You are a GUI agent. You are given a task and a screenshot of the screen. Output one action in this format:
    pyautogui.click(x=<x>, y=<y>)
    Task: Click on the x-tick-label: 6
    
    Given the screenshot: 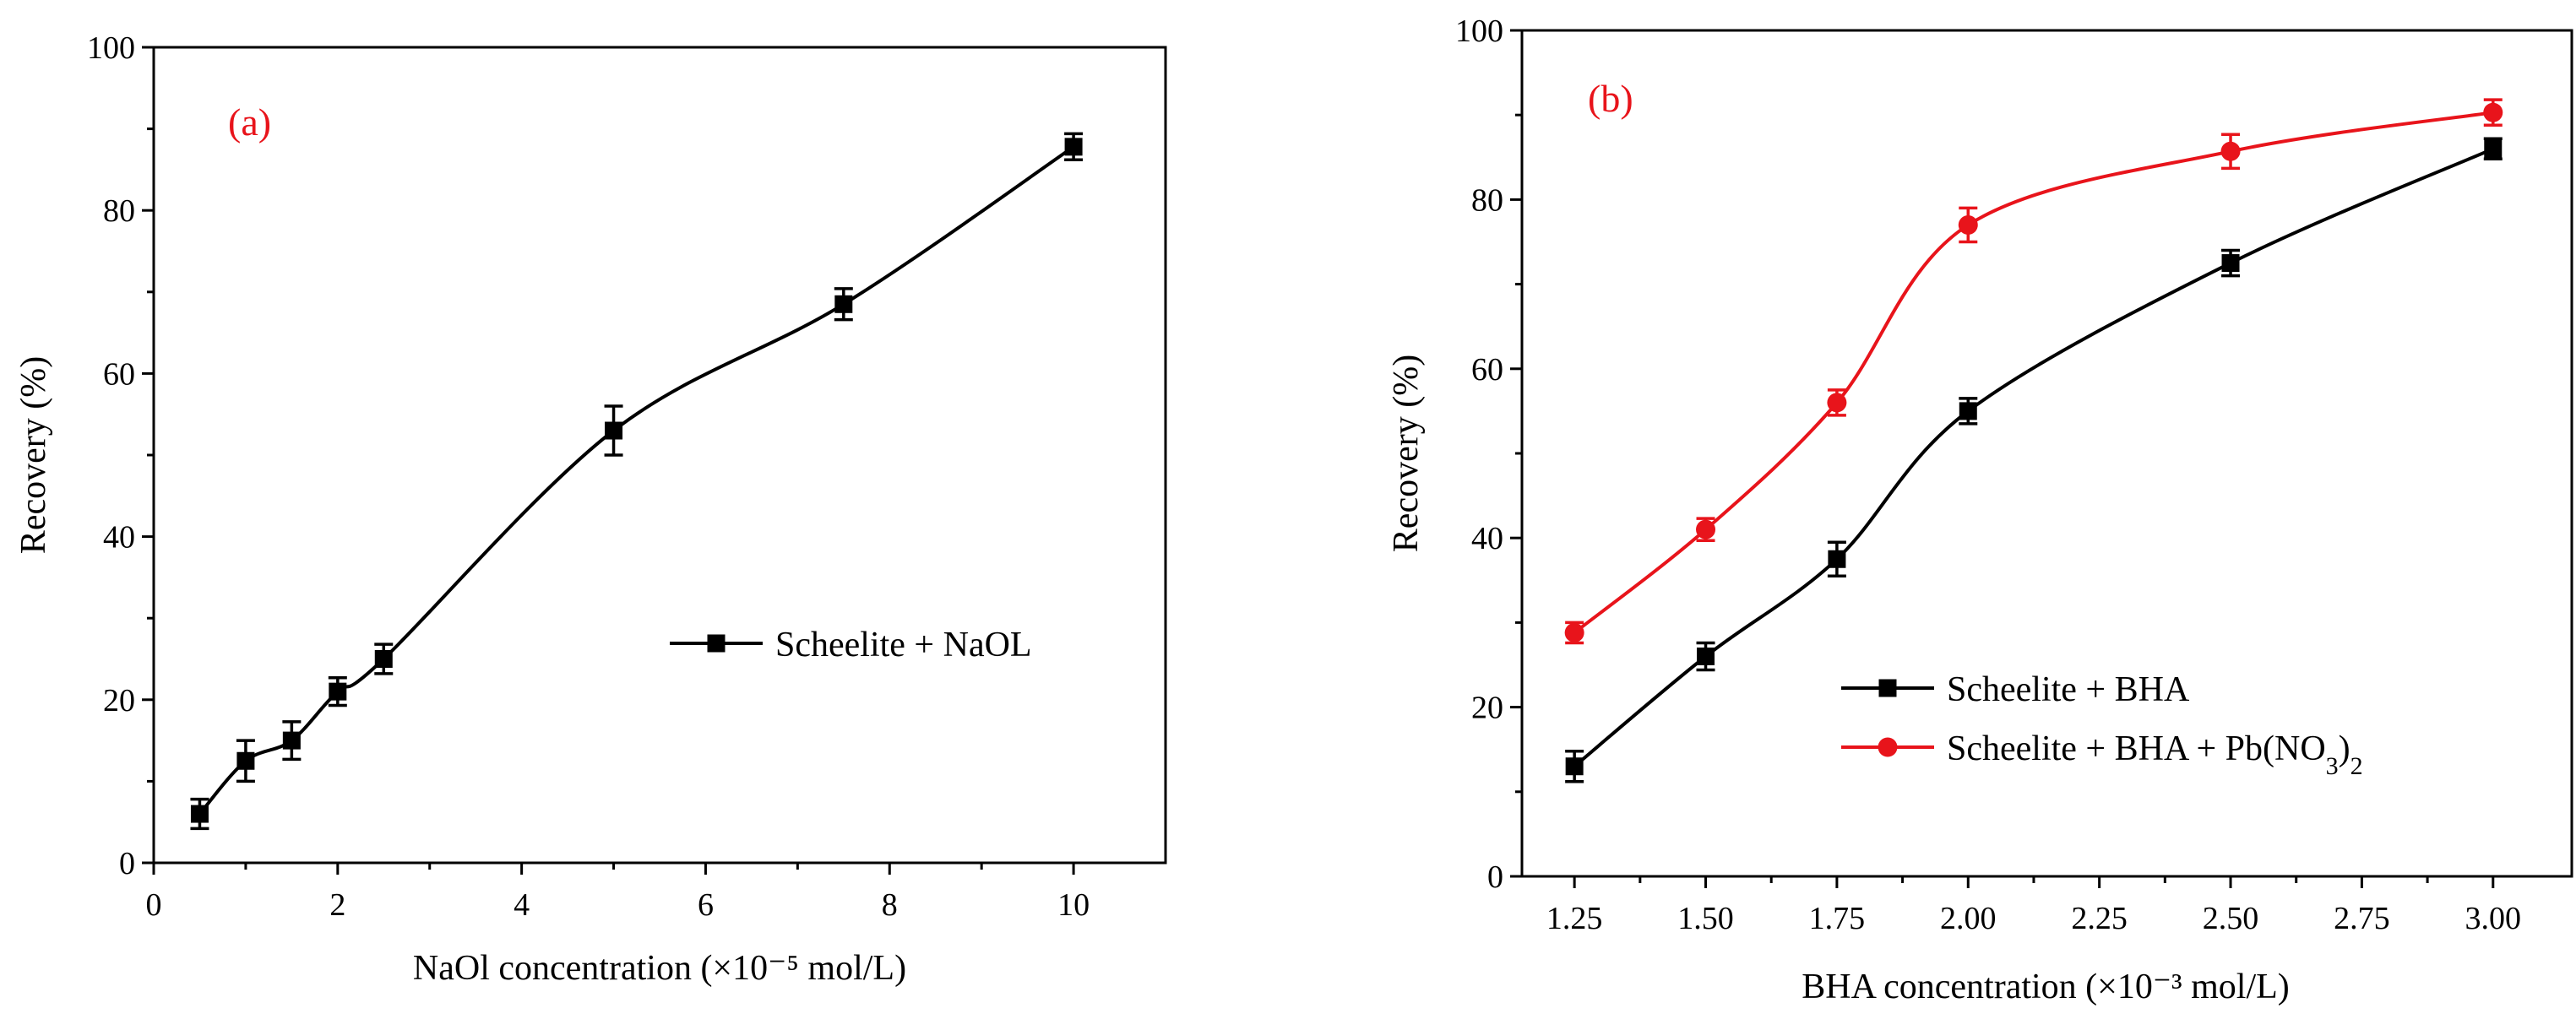 What is the action you would take?
    pyautogui.click(x=706, y=905)
    